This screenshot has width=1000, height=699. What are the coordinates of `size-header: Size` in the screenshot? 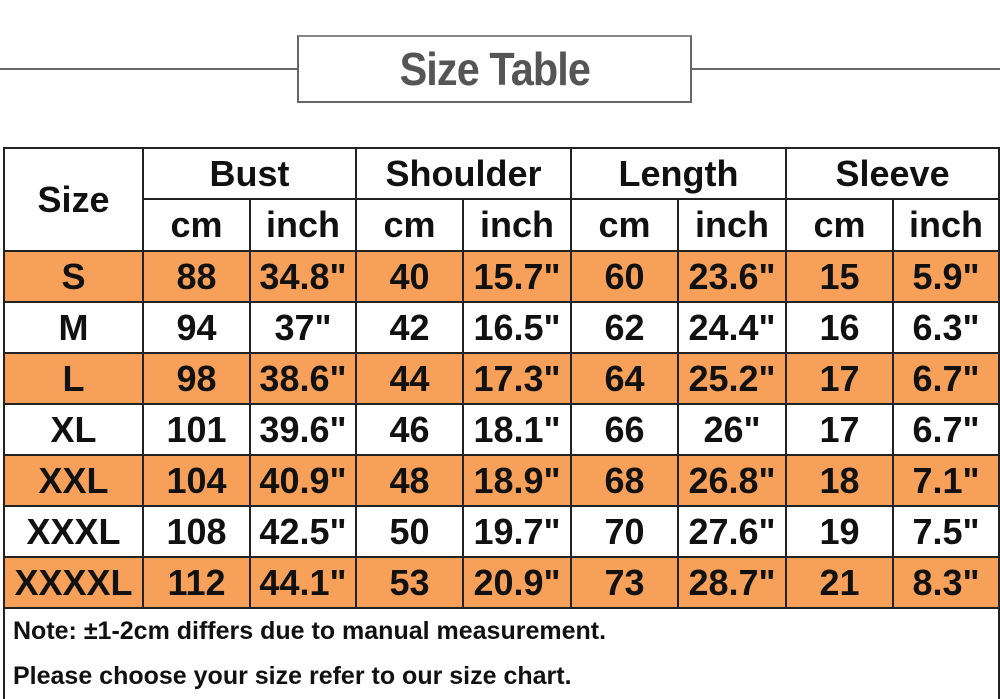 It's located at (73, 199).